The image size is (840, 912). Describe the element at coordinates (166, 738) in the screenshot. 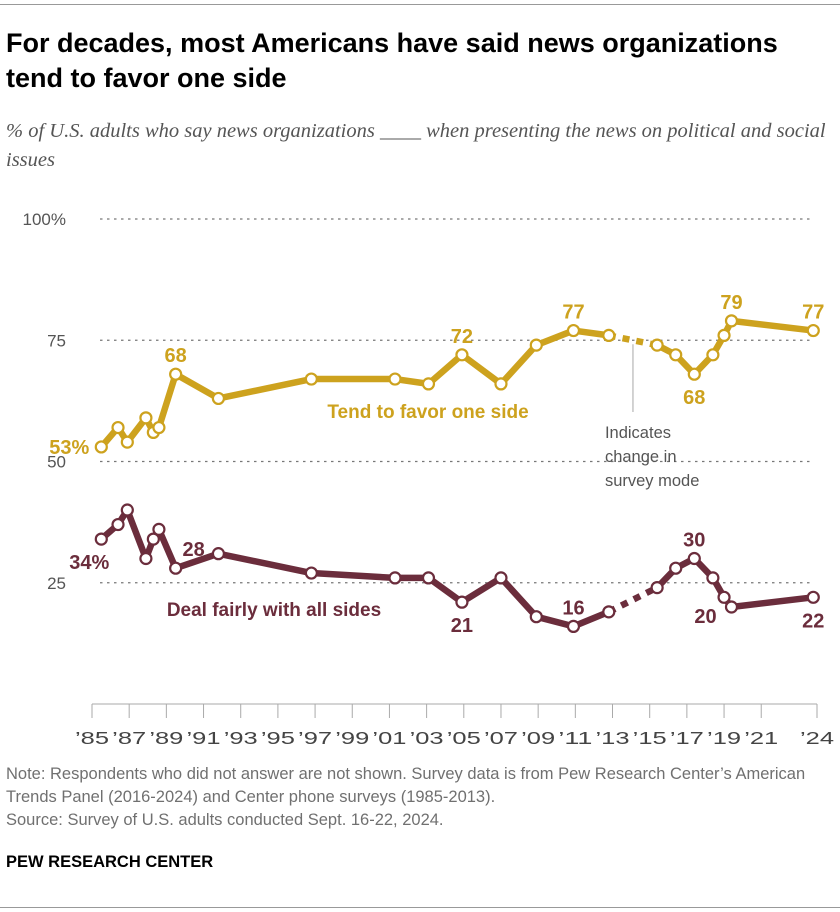

I see `x-tick-label: ’89` at that location.